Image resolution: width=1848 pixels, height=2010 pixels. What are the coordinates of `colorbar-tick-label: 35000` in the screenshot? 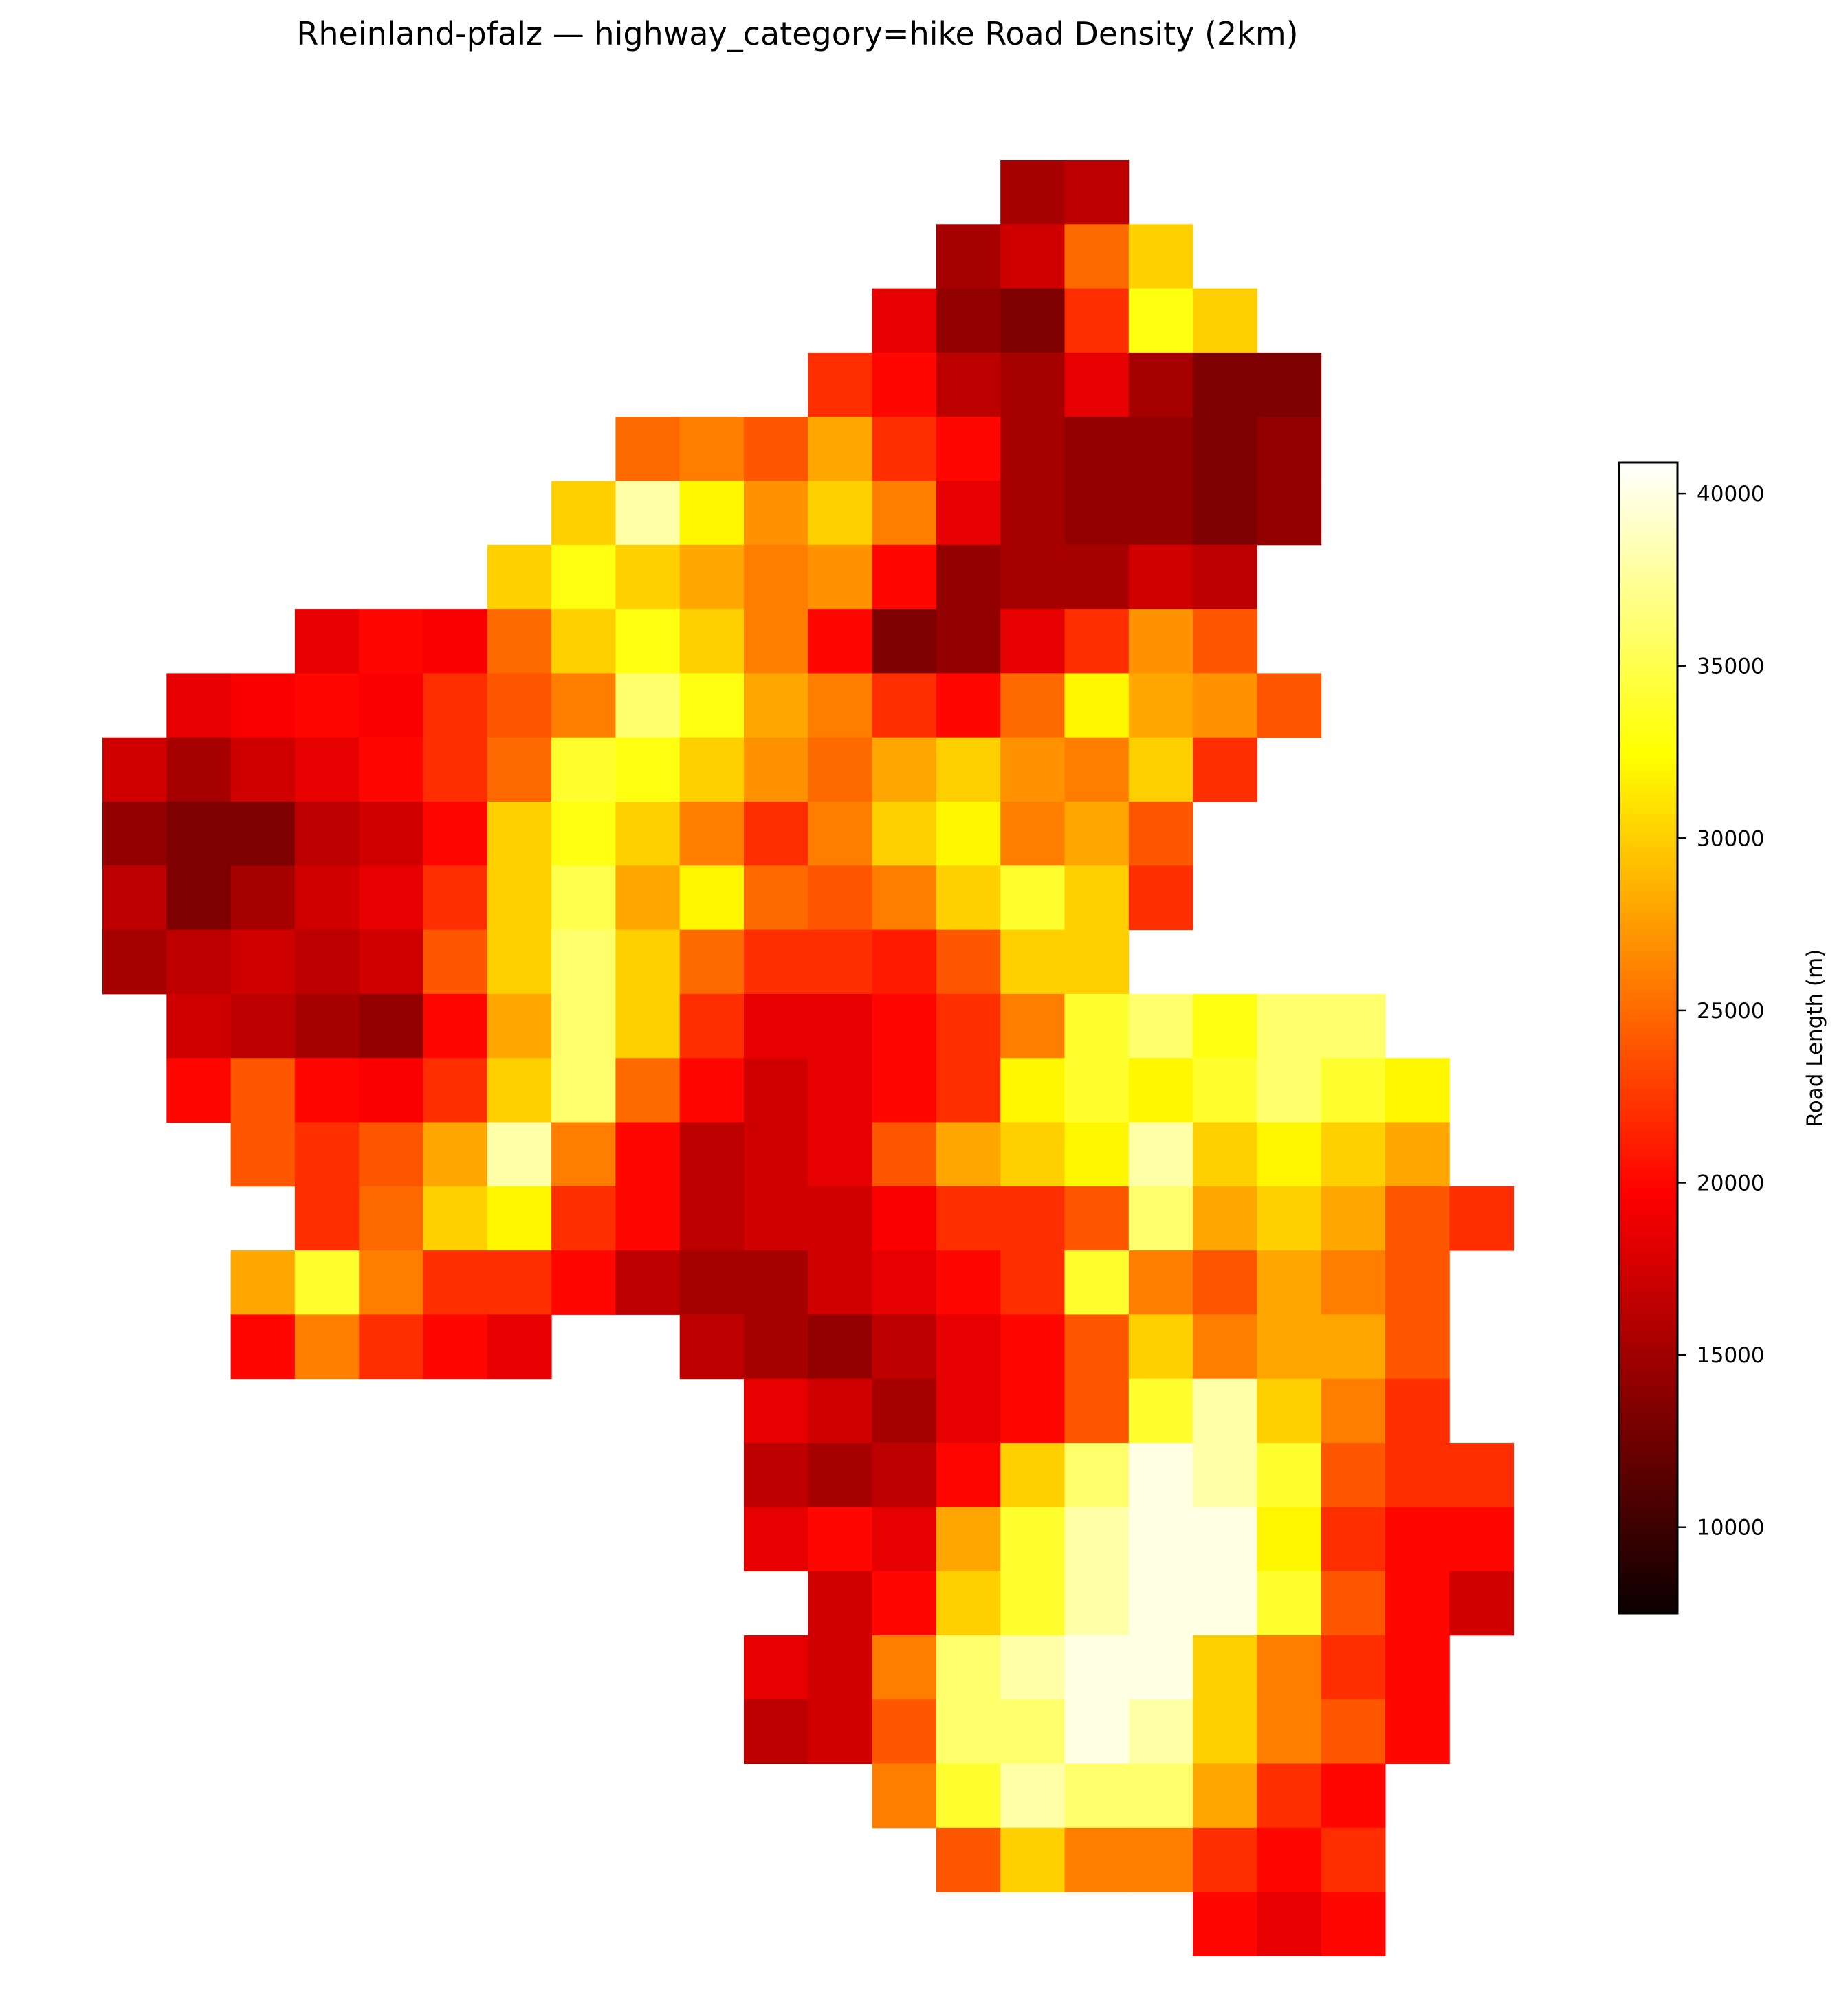 It's located at (1731, 666).